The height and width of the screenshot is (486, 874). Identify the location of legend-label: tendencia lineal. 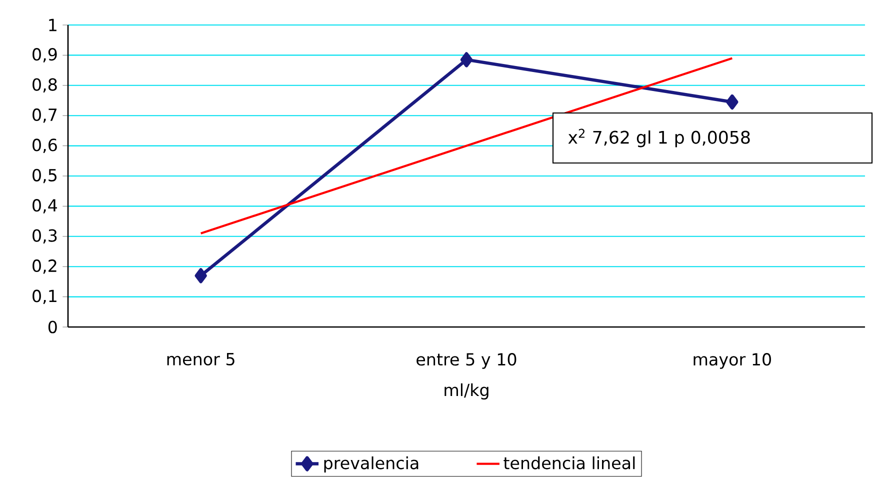
(569, 463).